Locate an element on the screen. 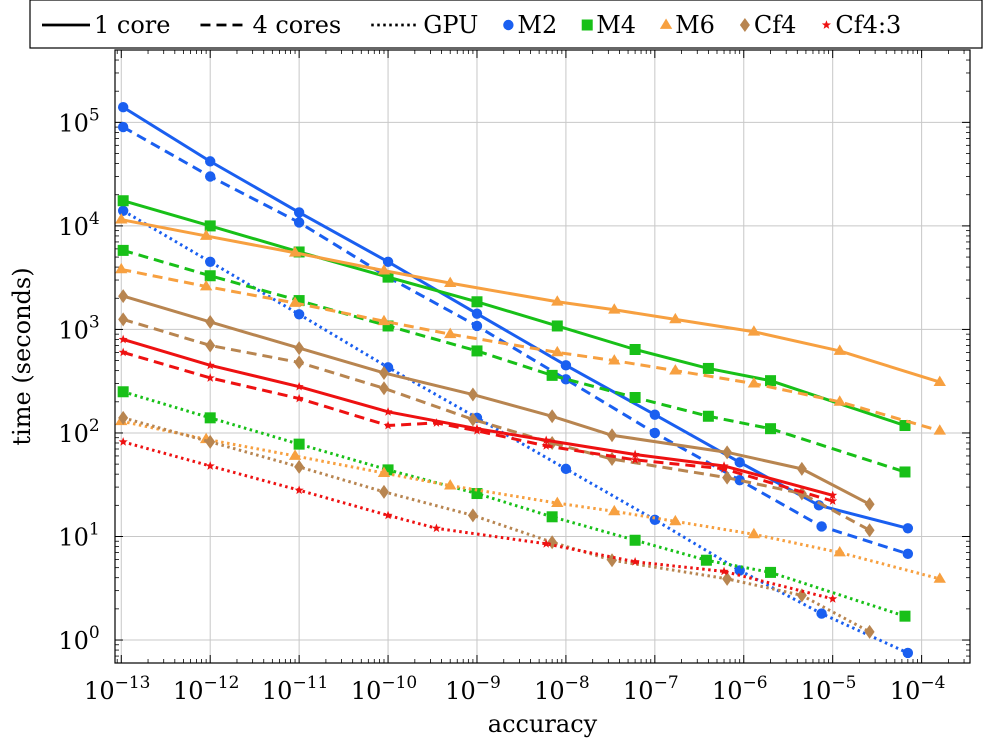 This screenshot has height=745, width=988. legend: 1 core 4 cores GPU M2 M4 M6 Cf4 Cf4:3 is located at coordinates (506, 24).